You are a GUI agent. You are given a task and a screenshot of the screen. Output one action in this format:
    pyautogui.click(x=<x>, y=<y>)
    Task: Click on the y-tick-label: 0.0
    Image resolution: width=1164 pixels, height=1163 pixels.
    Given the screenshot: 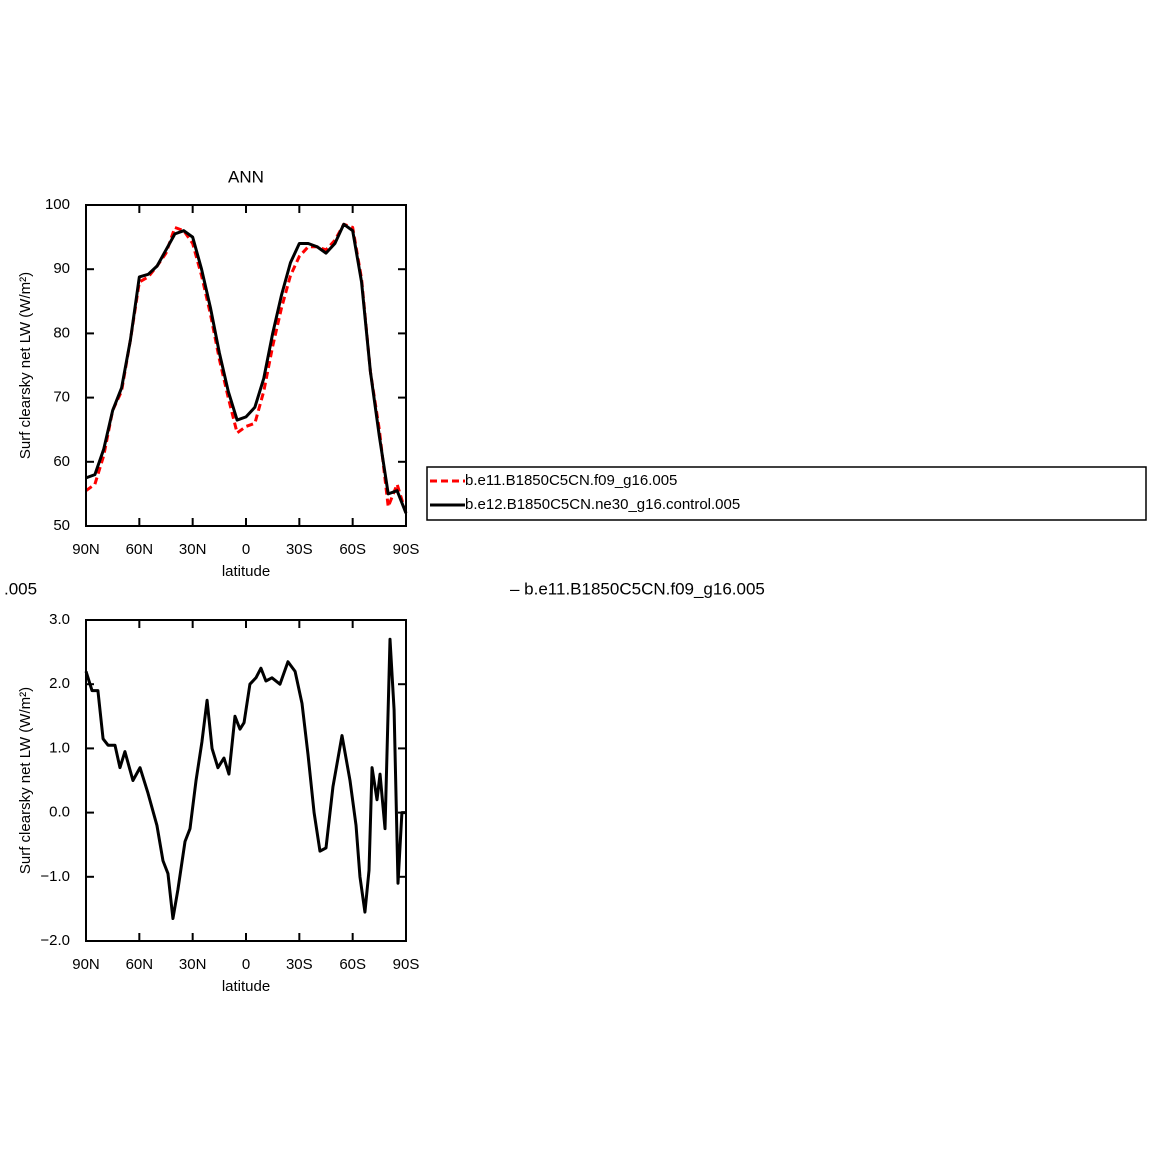 What is the action you would take?
    pyautogui.click(x=59, y=812)
    